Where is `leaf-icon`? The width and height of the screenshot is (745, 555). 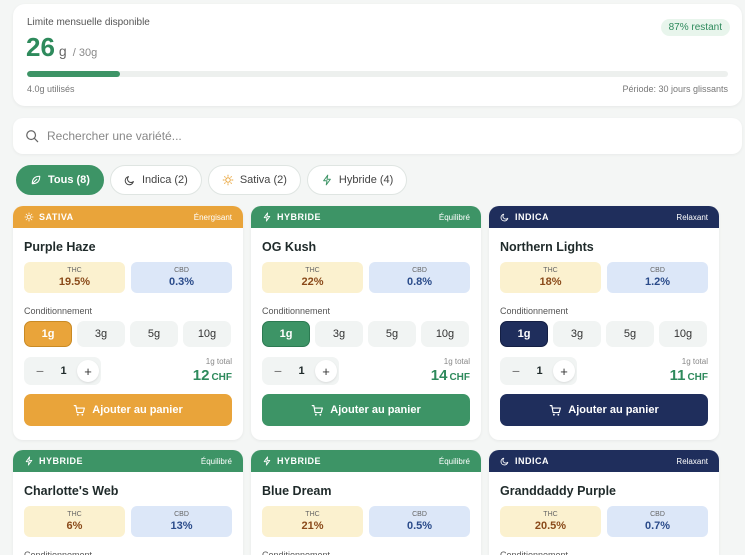
leaf-icon is located at coordinates (36, 180).